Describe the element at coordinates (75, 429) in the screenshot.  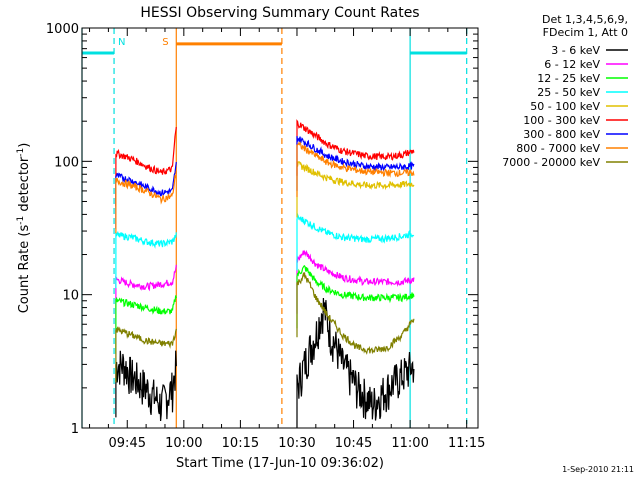
I see `y-tick-label: 1` at that location.